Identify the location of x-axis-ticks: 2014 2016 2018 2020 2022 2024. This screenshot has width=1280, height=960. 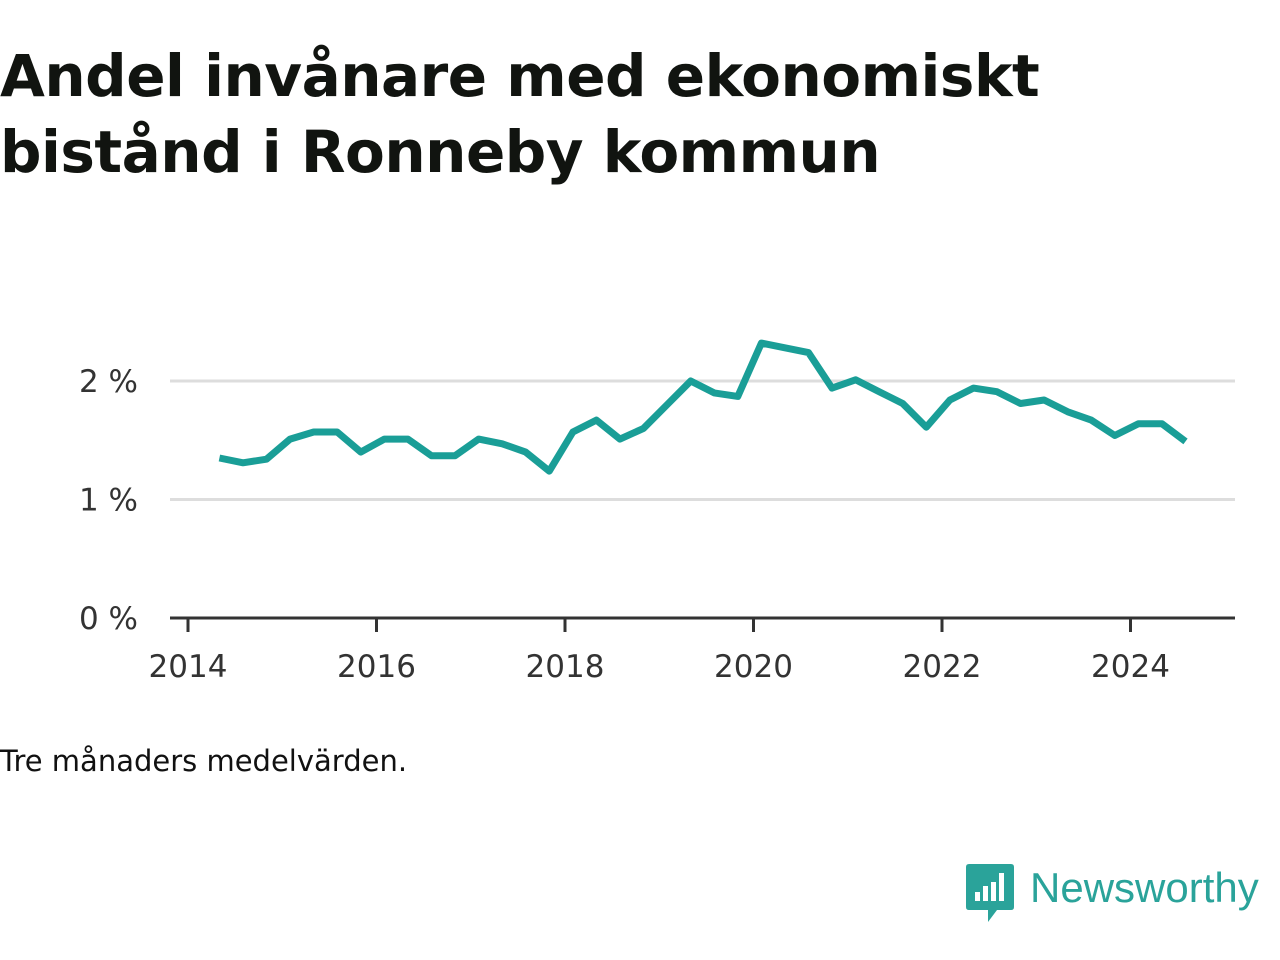
(659, 651).